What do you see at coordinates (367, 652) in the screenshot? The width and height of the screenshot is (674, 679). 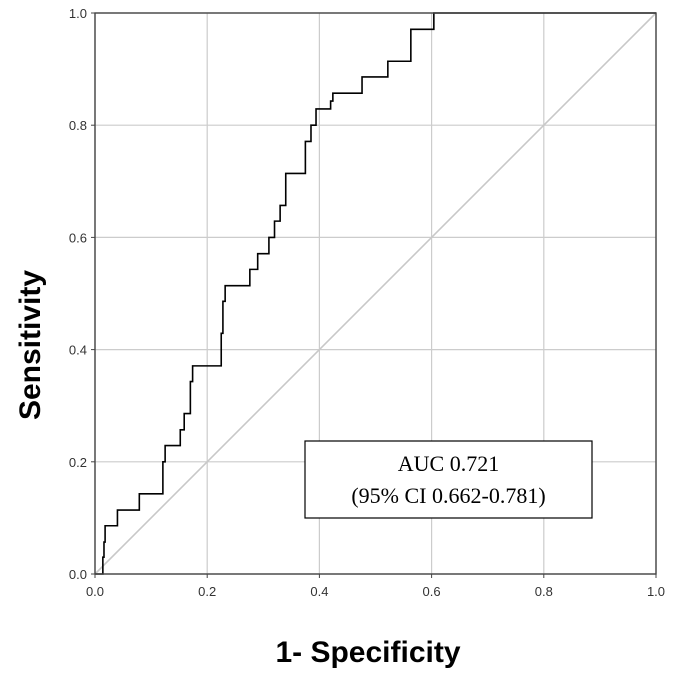 I see `x-axis-title: 1- Specificity` at bounding box center [367, 652].